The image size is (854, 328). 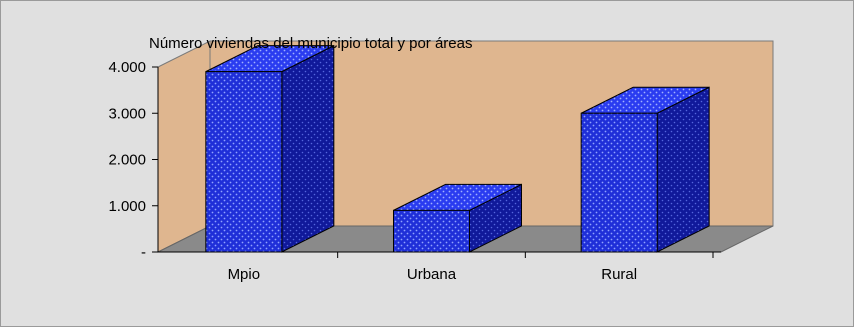 What do you see at coordinates (127, 160) in the screenshot?
I see `y-tick-label: 2.000` at bounding box center [127, 160].